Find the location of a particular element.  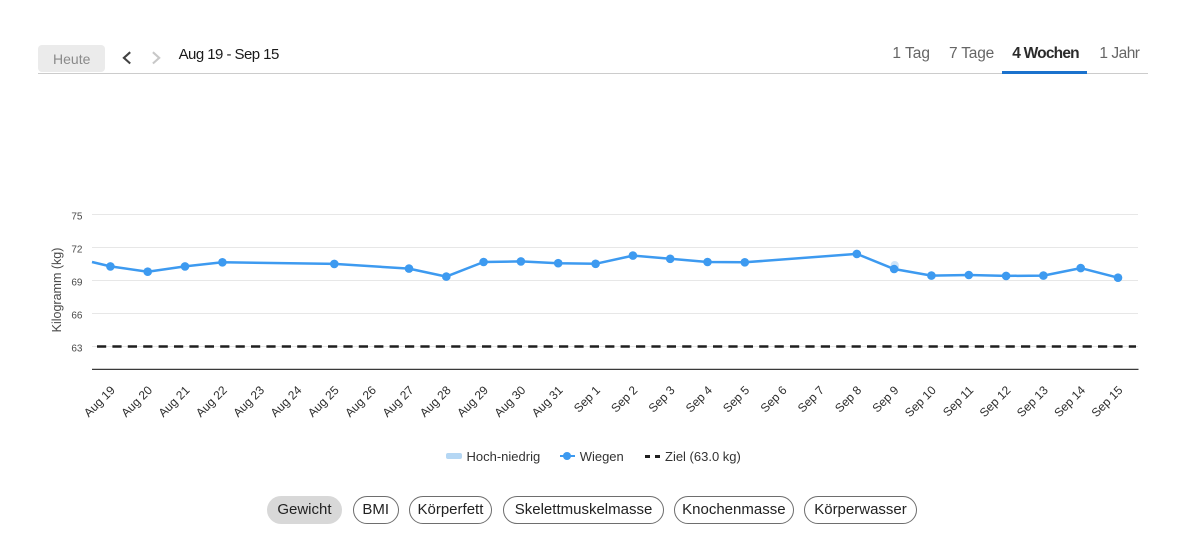

svg-text: Sep 15 is located at coordinates (1107, 401).